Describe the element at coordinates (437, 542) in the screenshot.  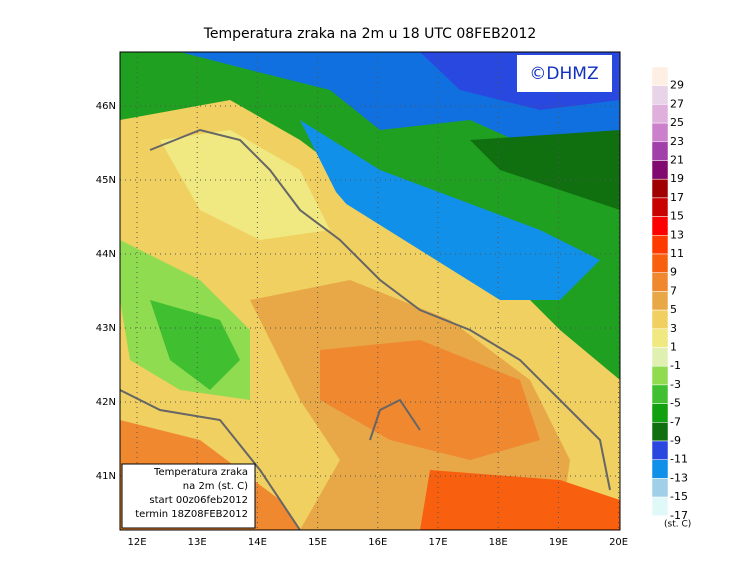
I see `lon-label: 17E` at that location.